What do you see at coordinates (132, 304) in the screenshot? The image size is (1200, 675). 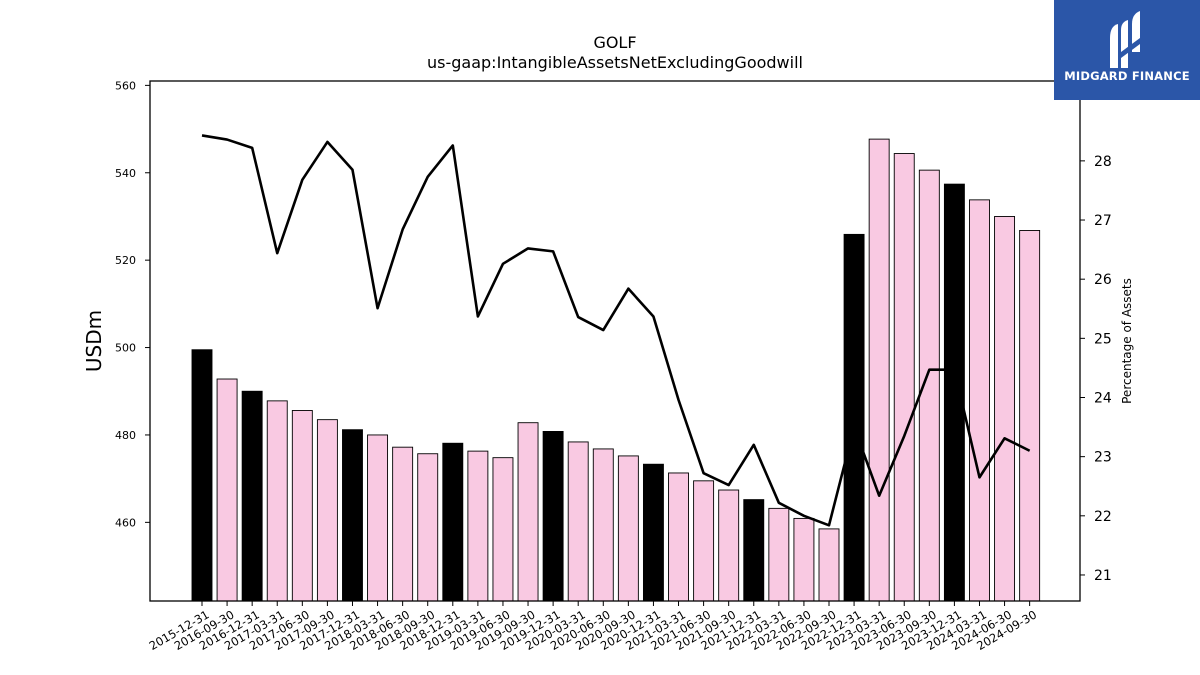 I see `left-axis: 460 480 500 520 540 560` at bounding box center [132, 304].